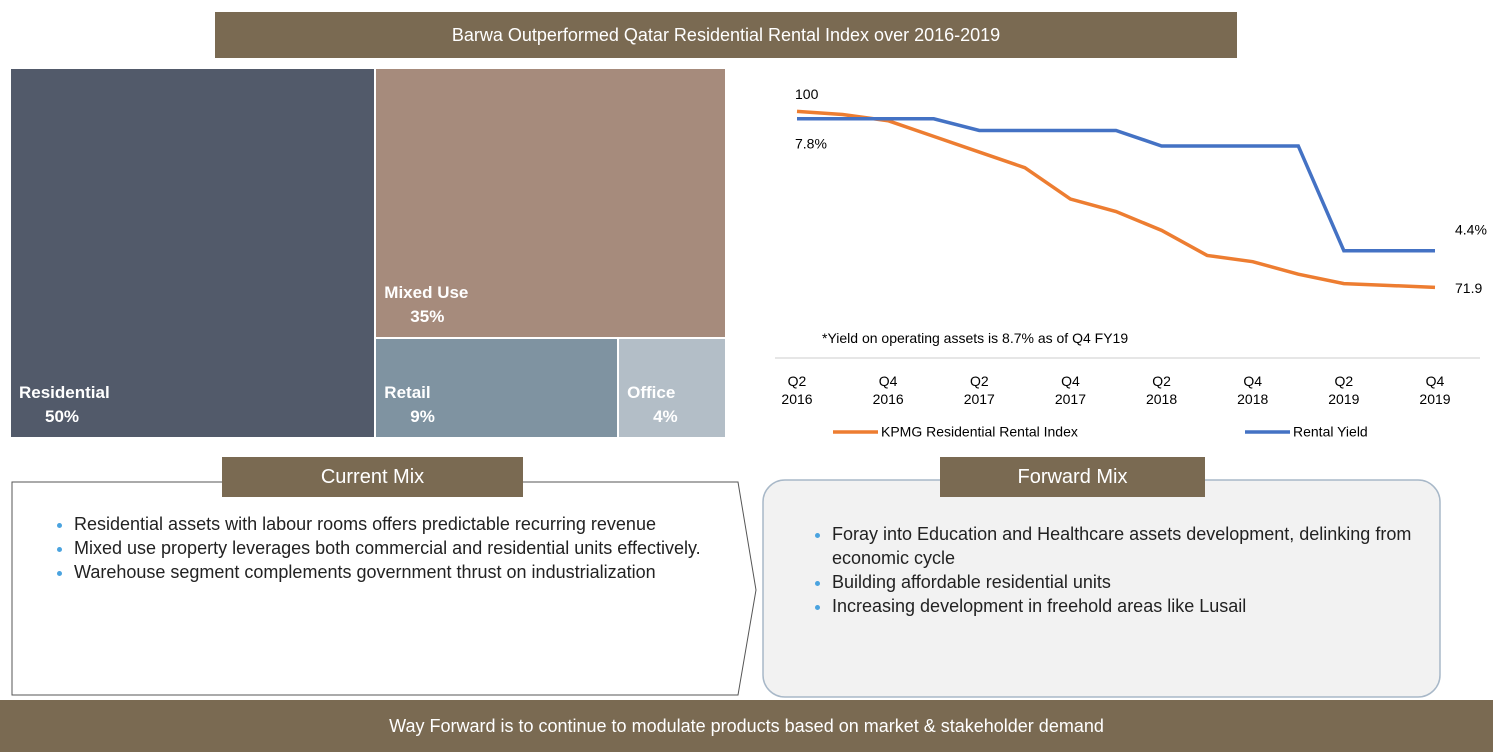 Image resolution: width=1493 pixels, height=752 pixels. What do you see at coordinates (1344, 390) in the screenshot?
I see `x-tick-label: Q2 2019` at bounding box center [1344, 390].